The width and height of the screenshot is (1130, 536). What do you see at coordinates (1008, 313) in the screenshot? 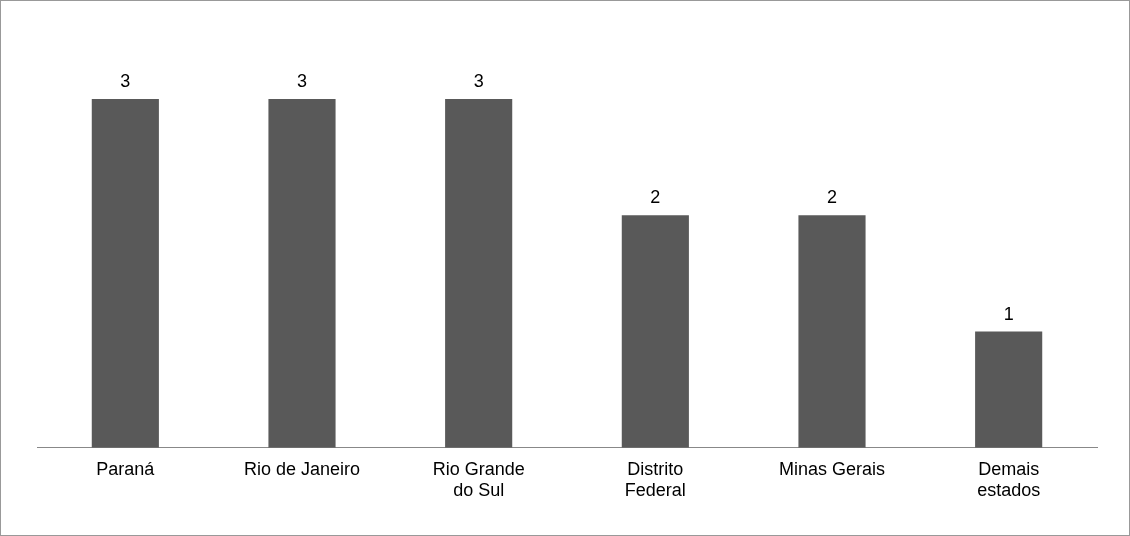
I see `data-label: 1` at bounding box center [1008, 313].